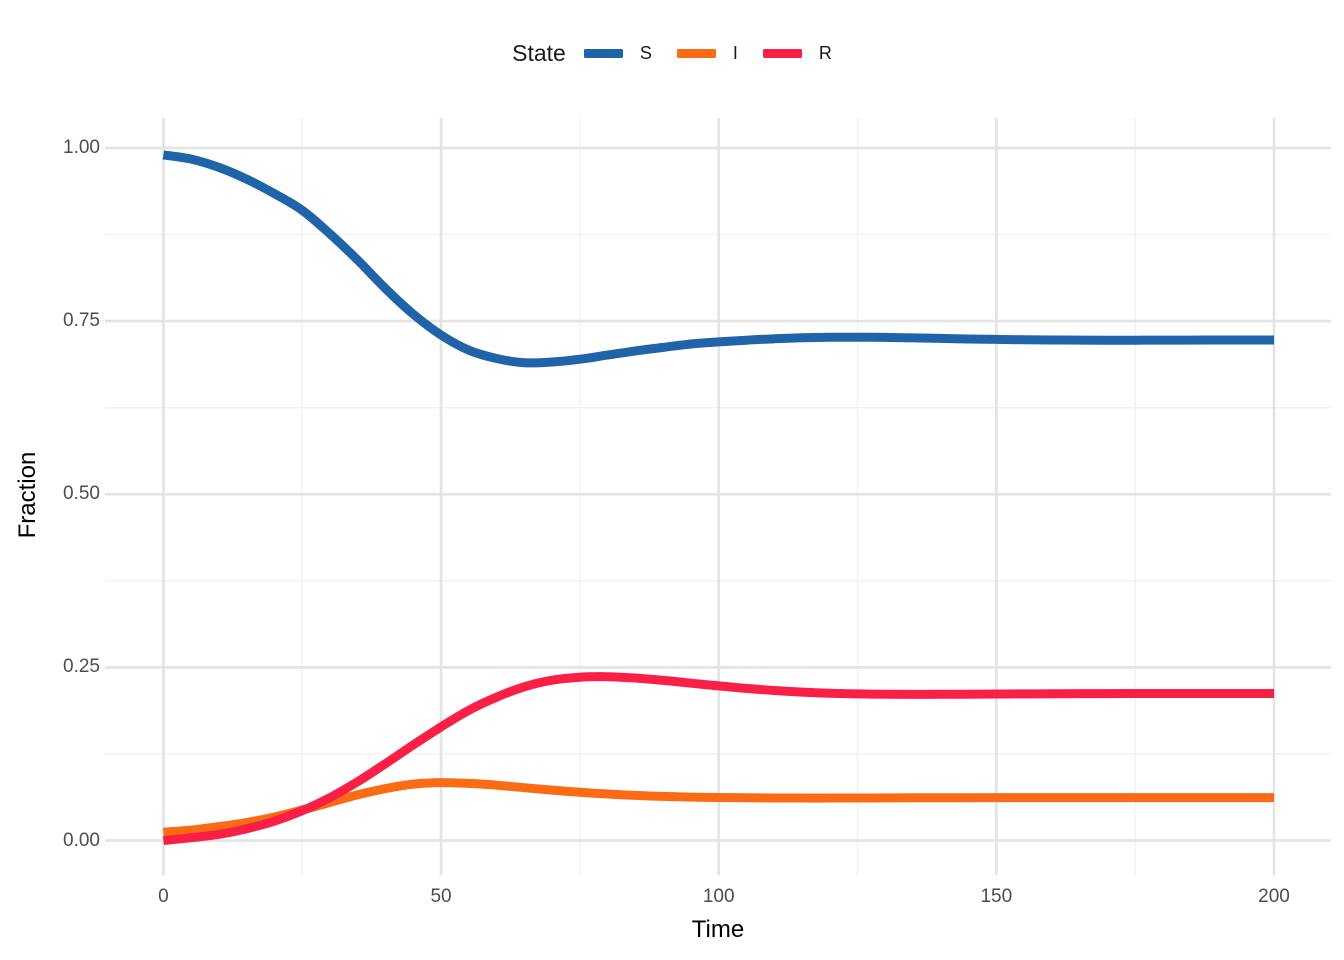 This screenshot has width=1344, height=960. Describe the element at coordinates (696, 53) in the screenshot. I see `legend-key-I` at that location.